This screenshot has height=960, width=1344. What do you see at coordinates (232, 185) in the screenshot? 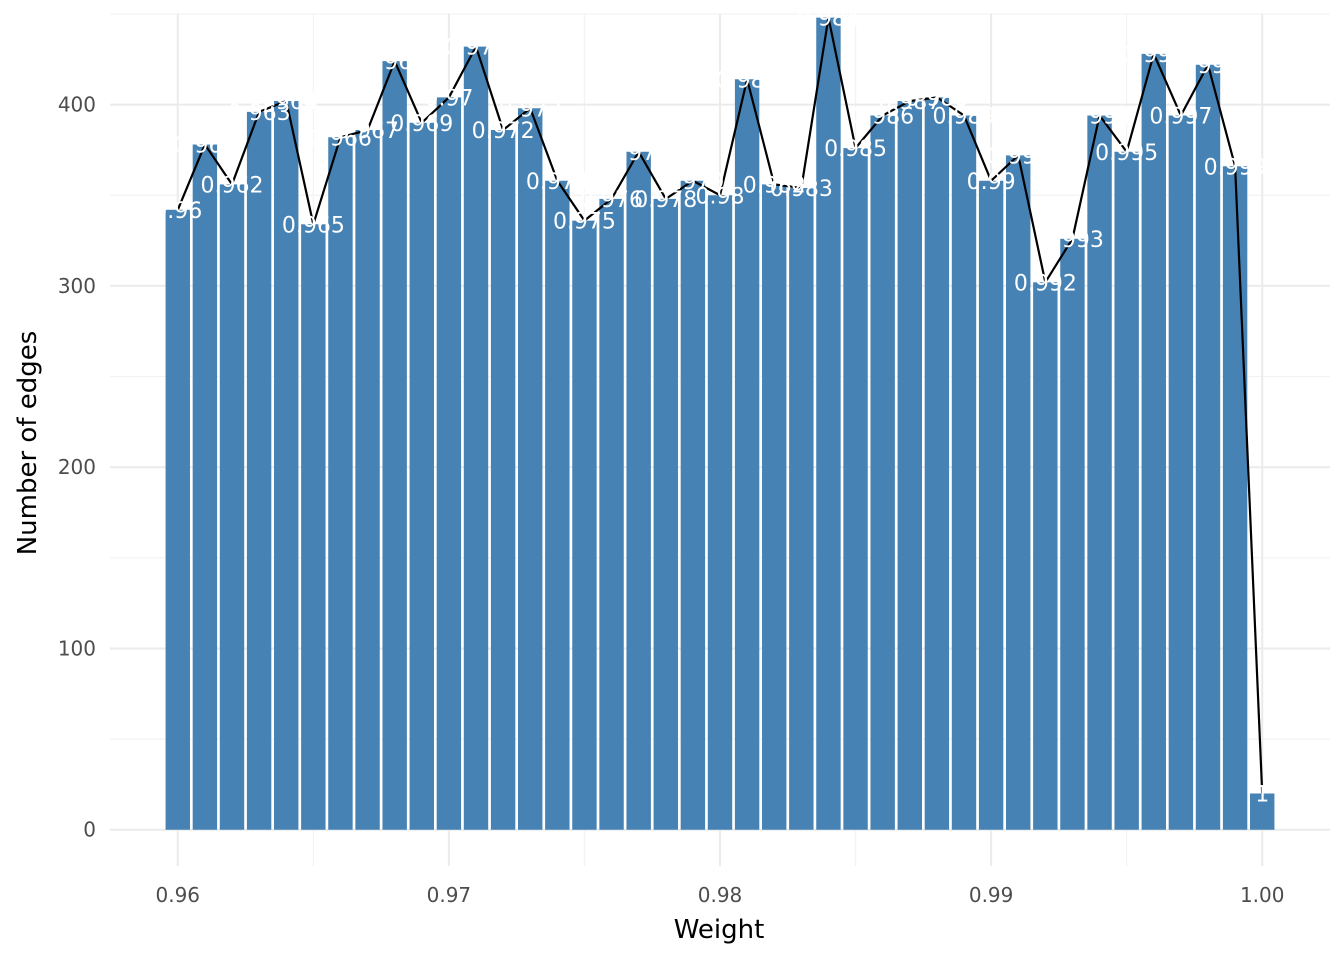
I see `bar-value-label: 0.962` at bounding box center [232, 185].